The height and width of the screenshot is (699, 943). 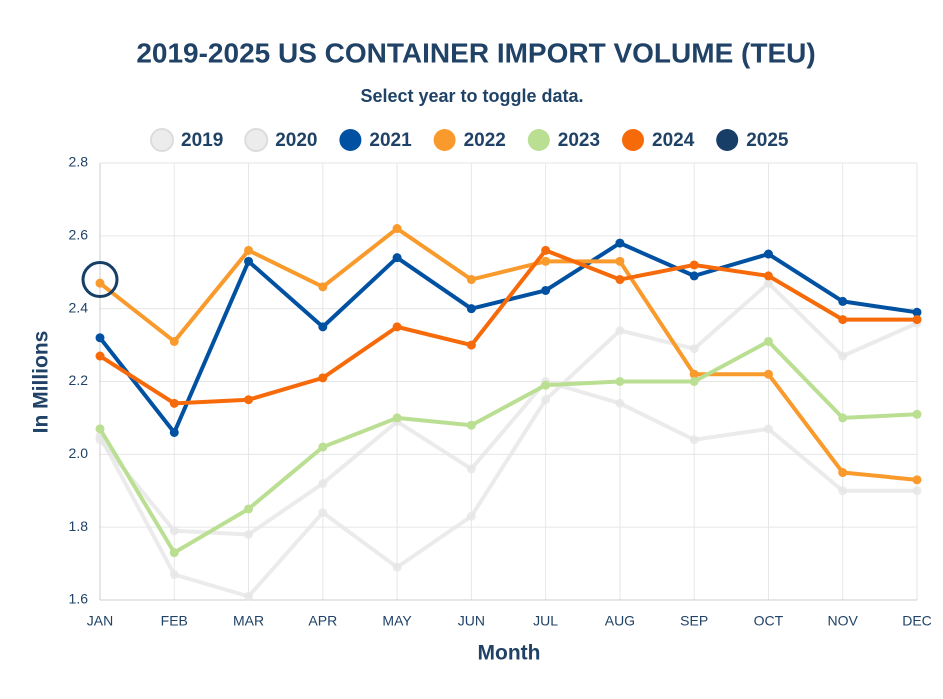 I want to click on legend-label: 2019, so click(x=202, y=140).